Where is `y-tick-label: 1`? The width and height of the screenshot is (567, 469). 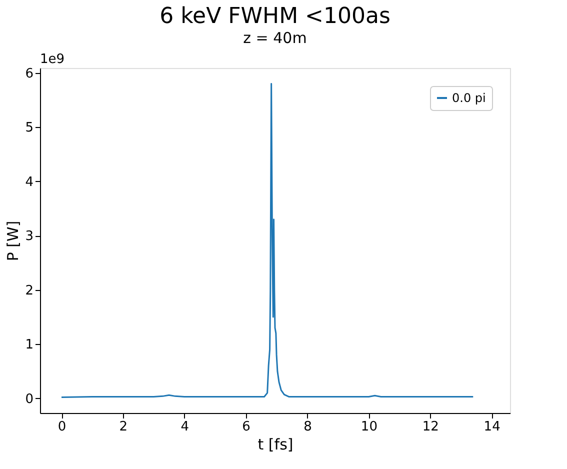
y-tick-label: 1 is located at coordinates (29, 345).